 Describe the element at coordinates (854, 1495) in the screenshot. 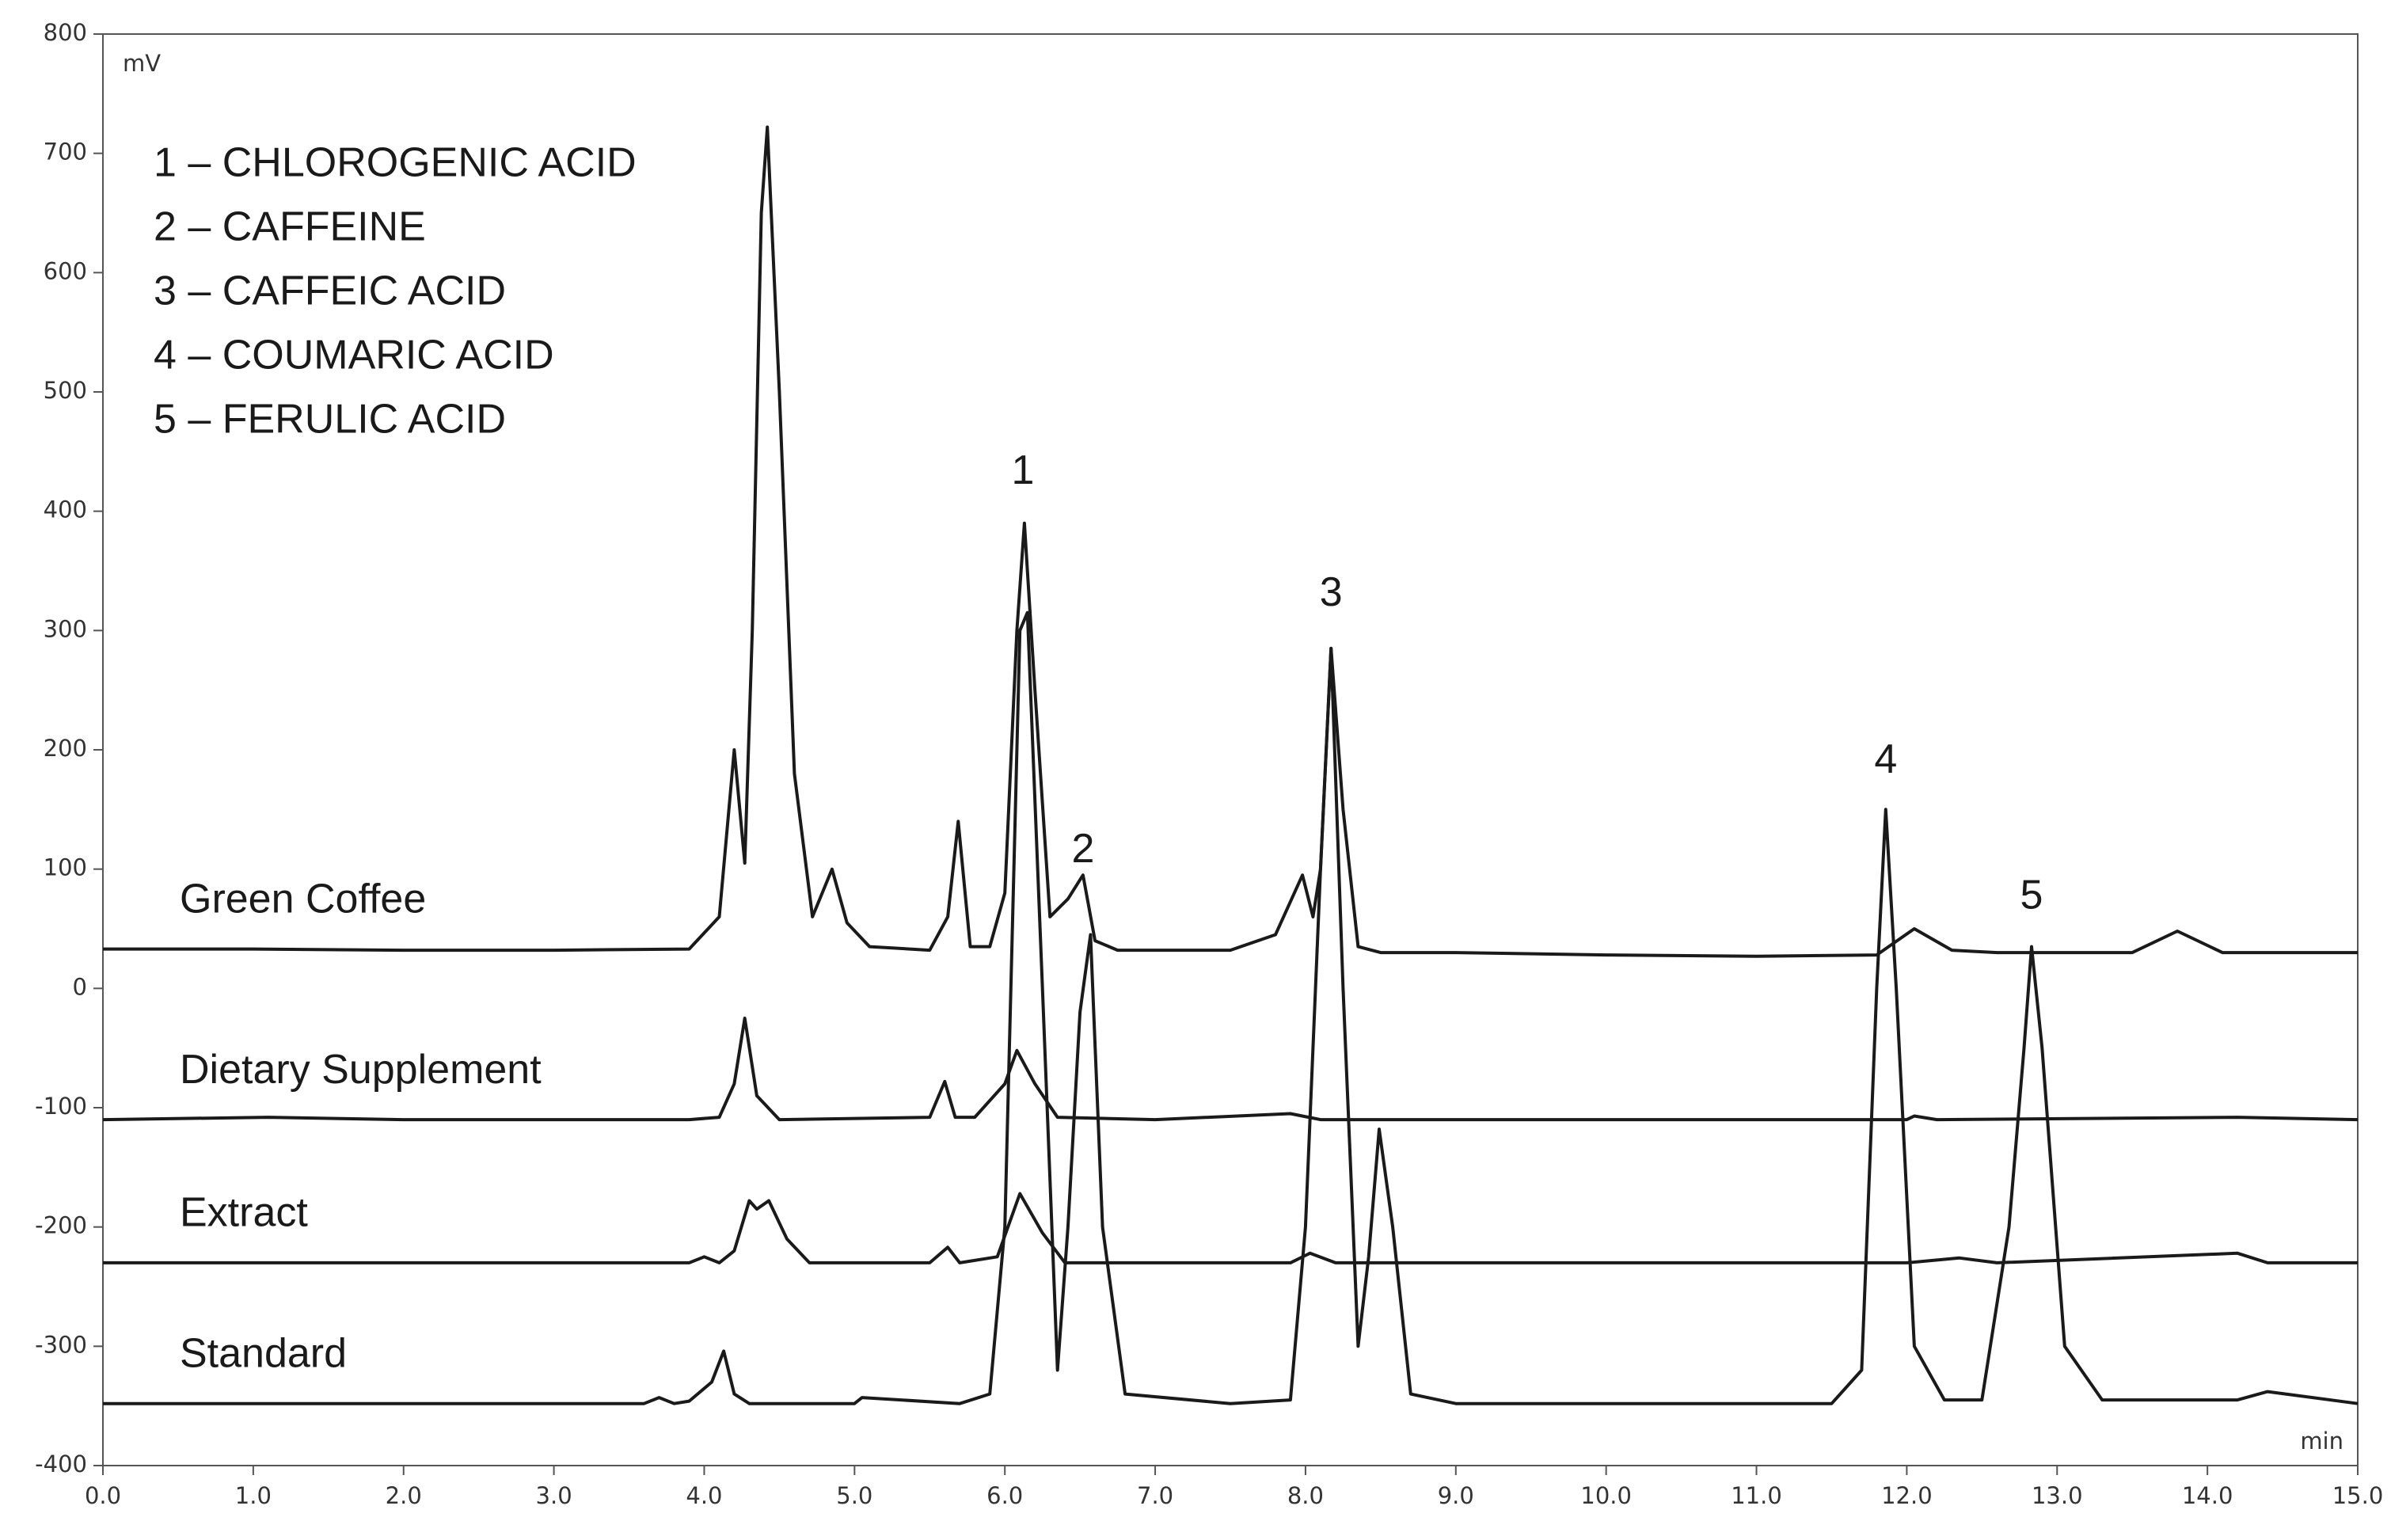

I see `x-tick-label: 5.0` at that location.